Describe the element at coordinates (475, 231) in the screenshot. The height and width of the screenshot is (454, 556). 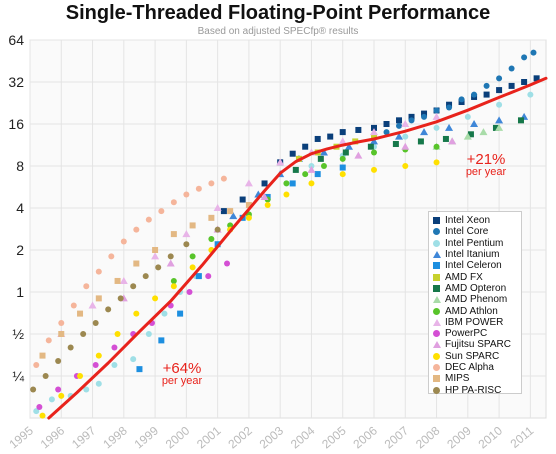
I see `legend-item: Intel Core` at that location.